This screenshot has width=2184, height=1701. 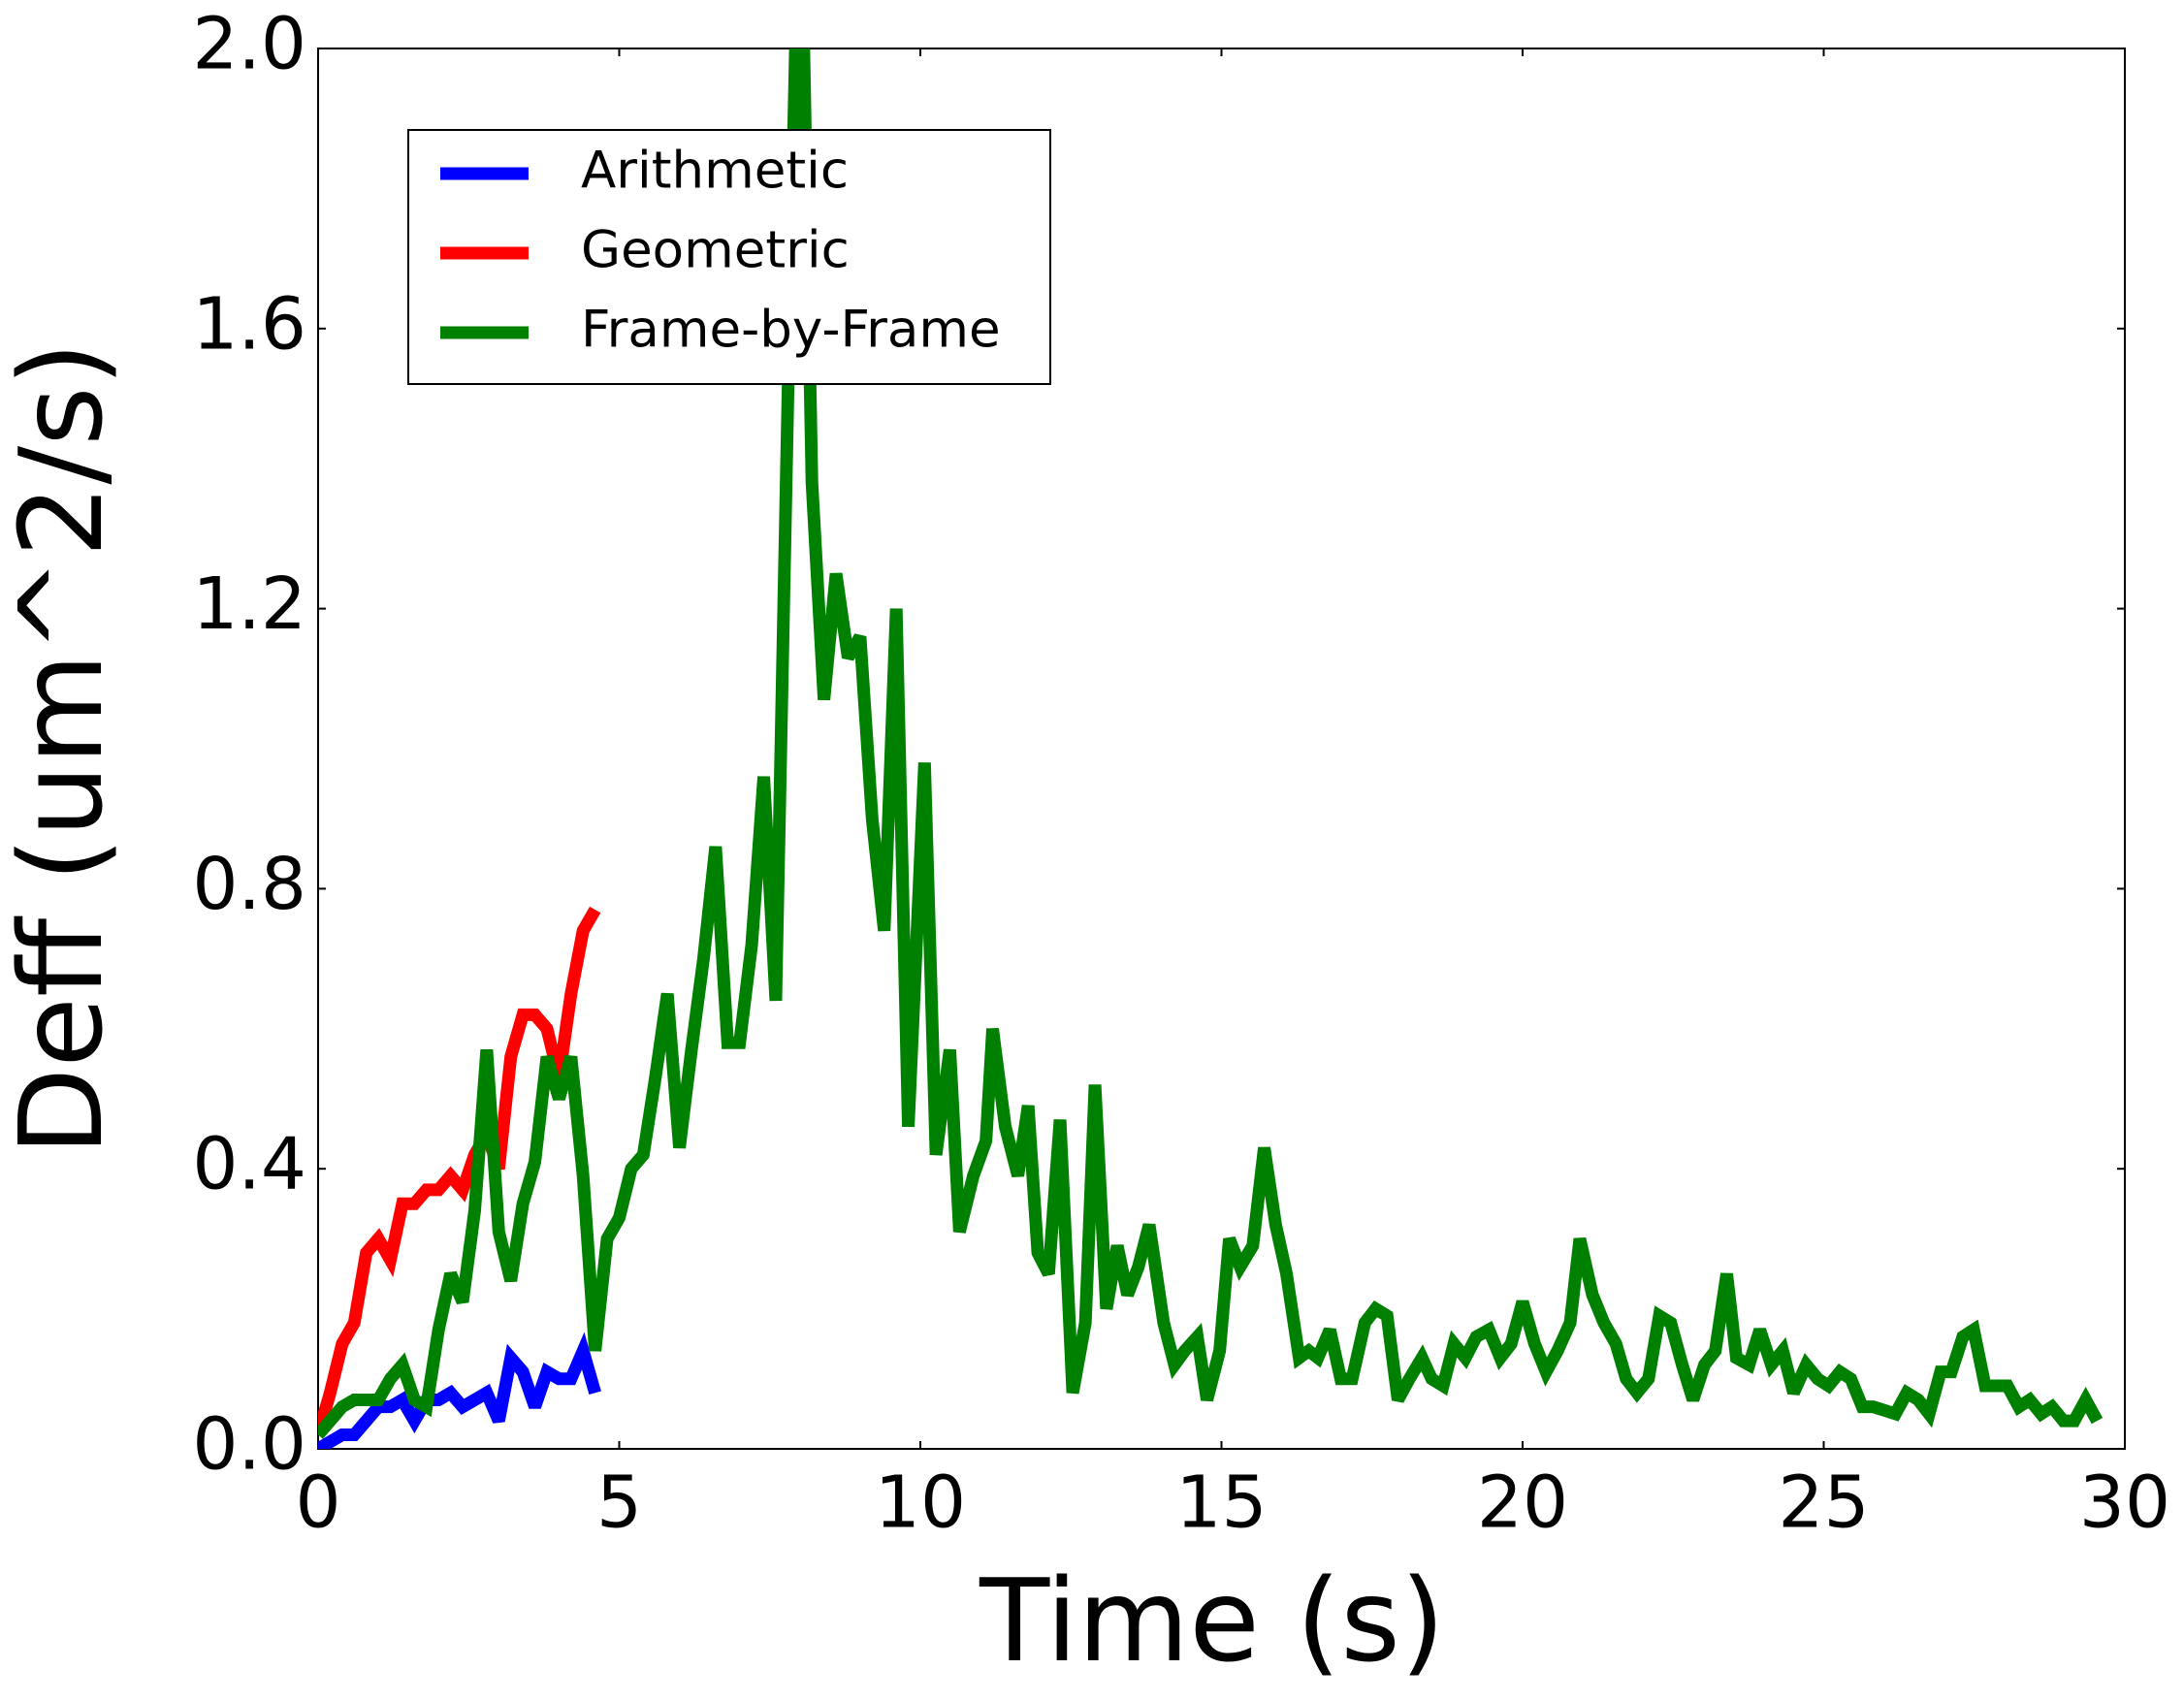 I want to click on legend-label: Geometric, so click(x=715, y=250).